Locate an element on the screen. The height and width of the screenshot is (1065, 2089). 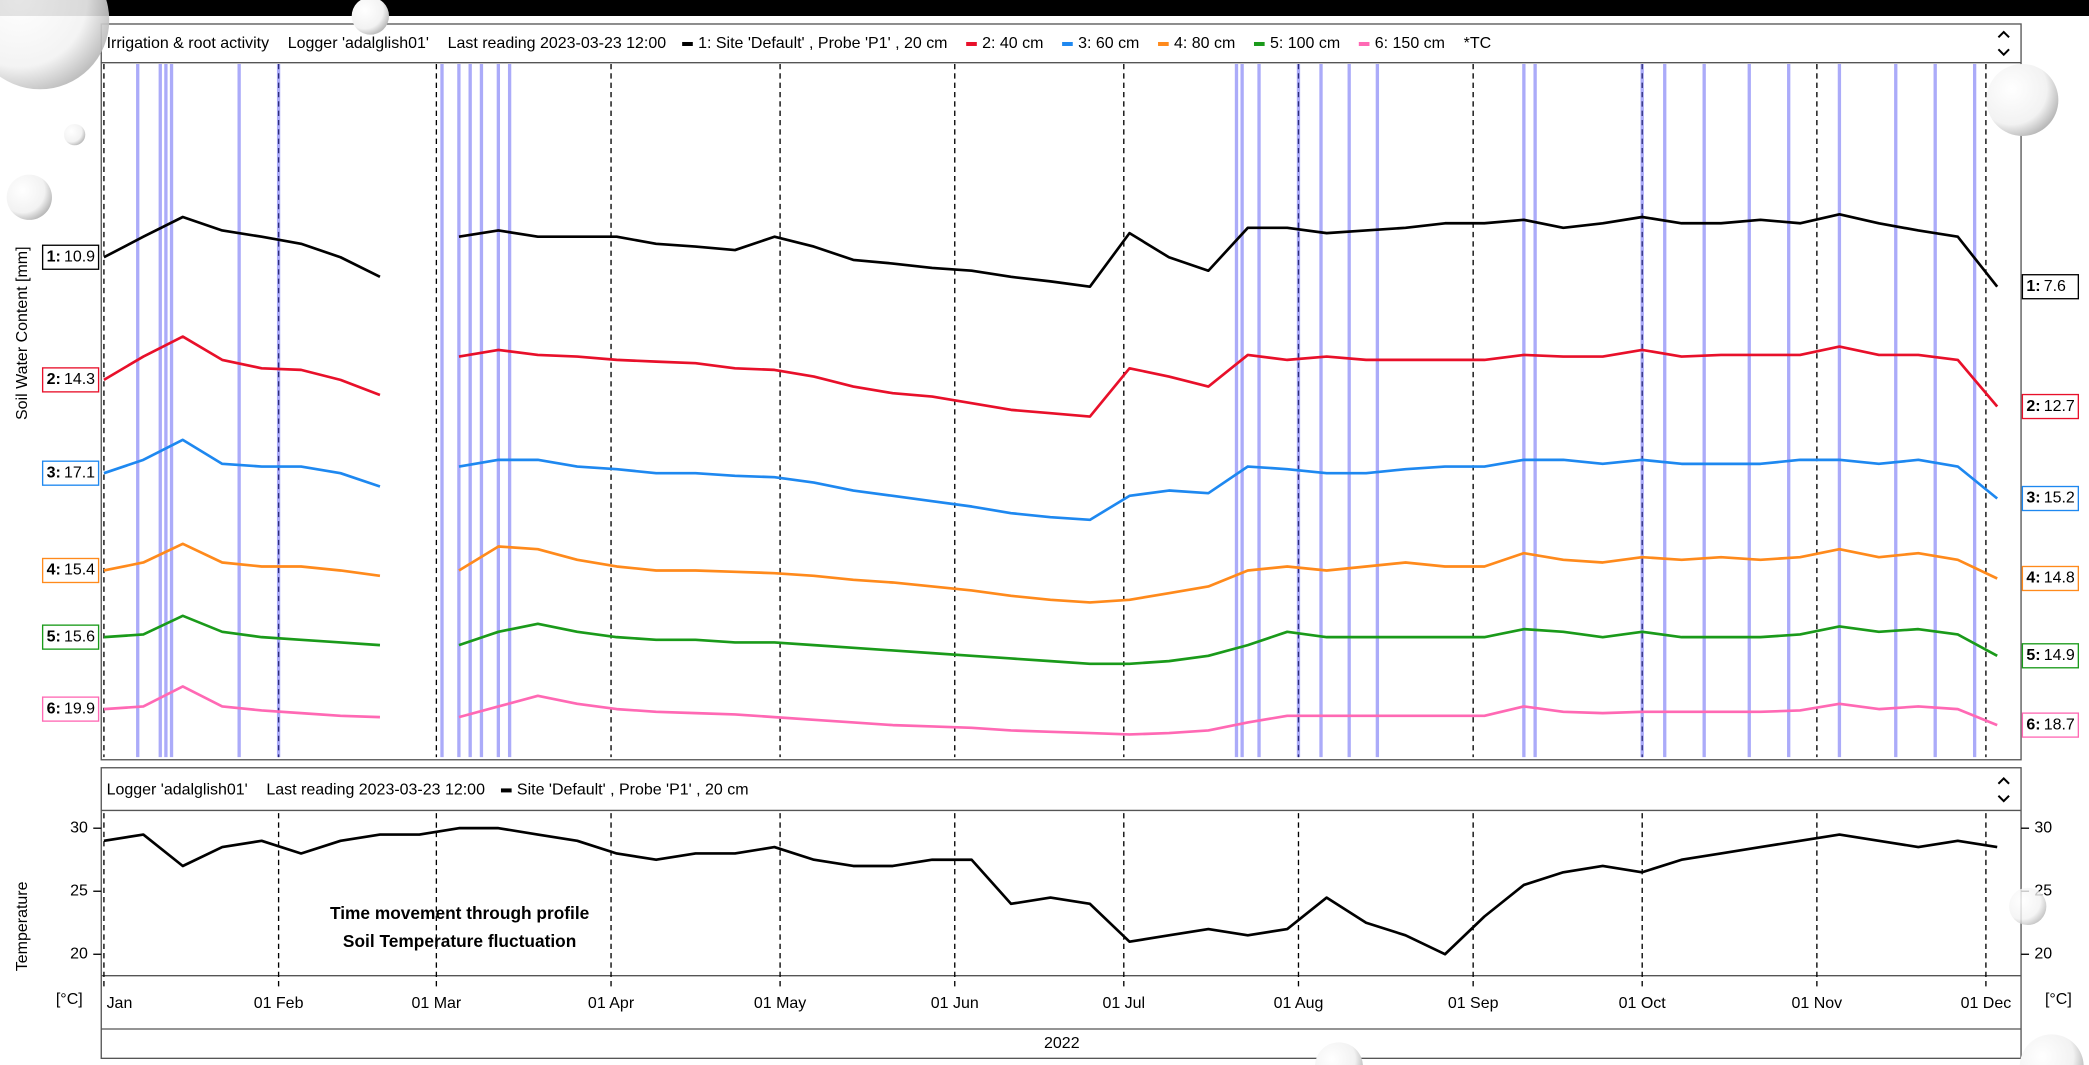
x-tick-label: Jan is located at coordinates (120, 1003).